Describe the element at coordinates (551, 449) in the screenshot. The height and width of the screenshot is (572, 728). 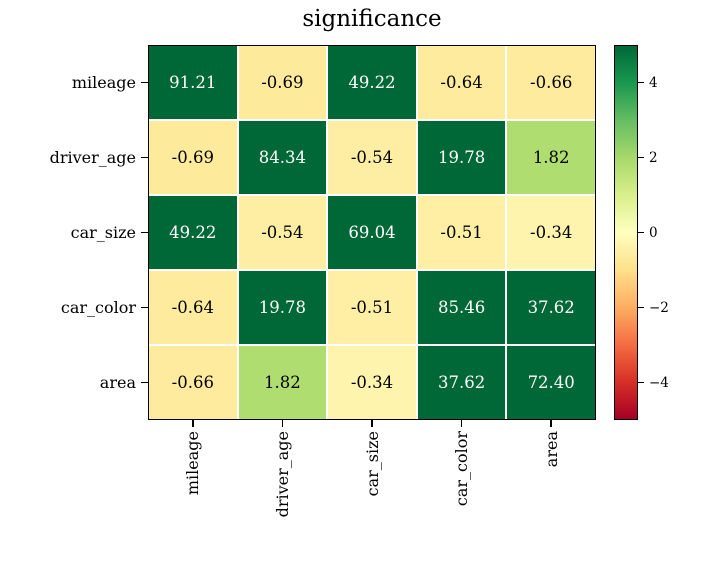
I see `x-axis-label: area` at that location.